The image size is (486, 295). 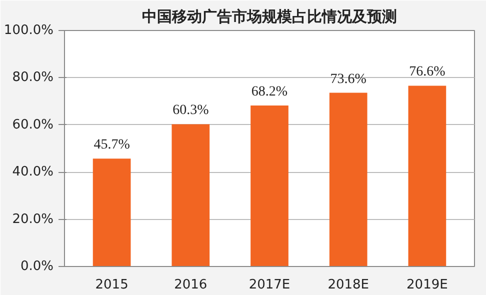 What do you see at coordinates (33, 219) in the screenshot?
I see `y-tick-label: 20.0%` at bounding box center [33, 219].